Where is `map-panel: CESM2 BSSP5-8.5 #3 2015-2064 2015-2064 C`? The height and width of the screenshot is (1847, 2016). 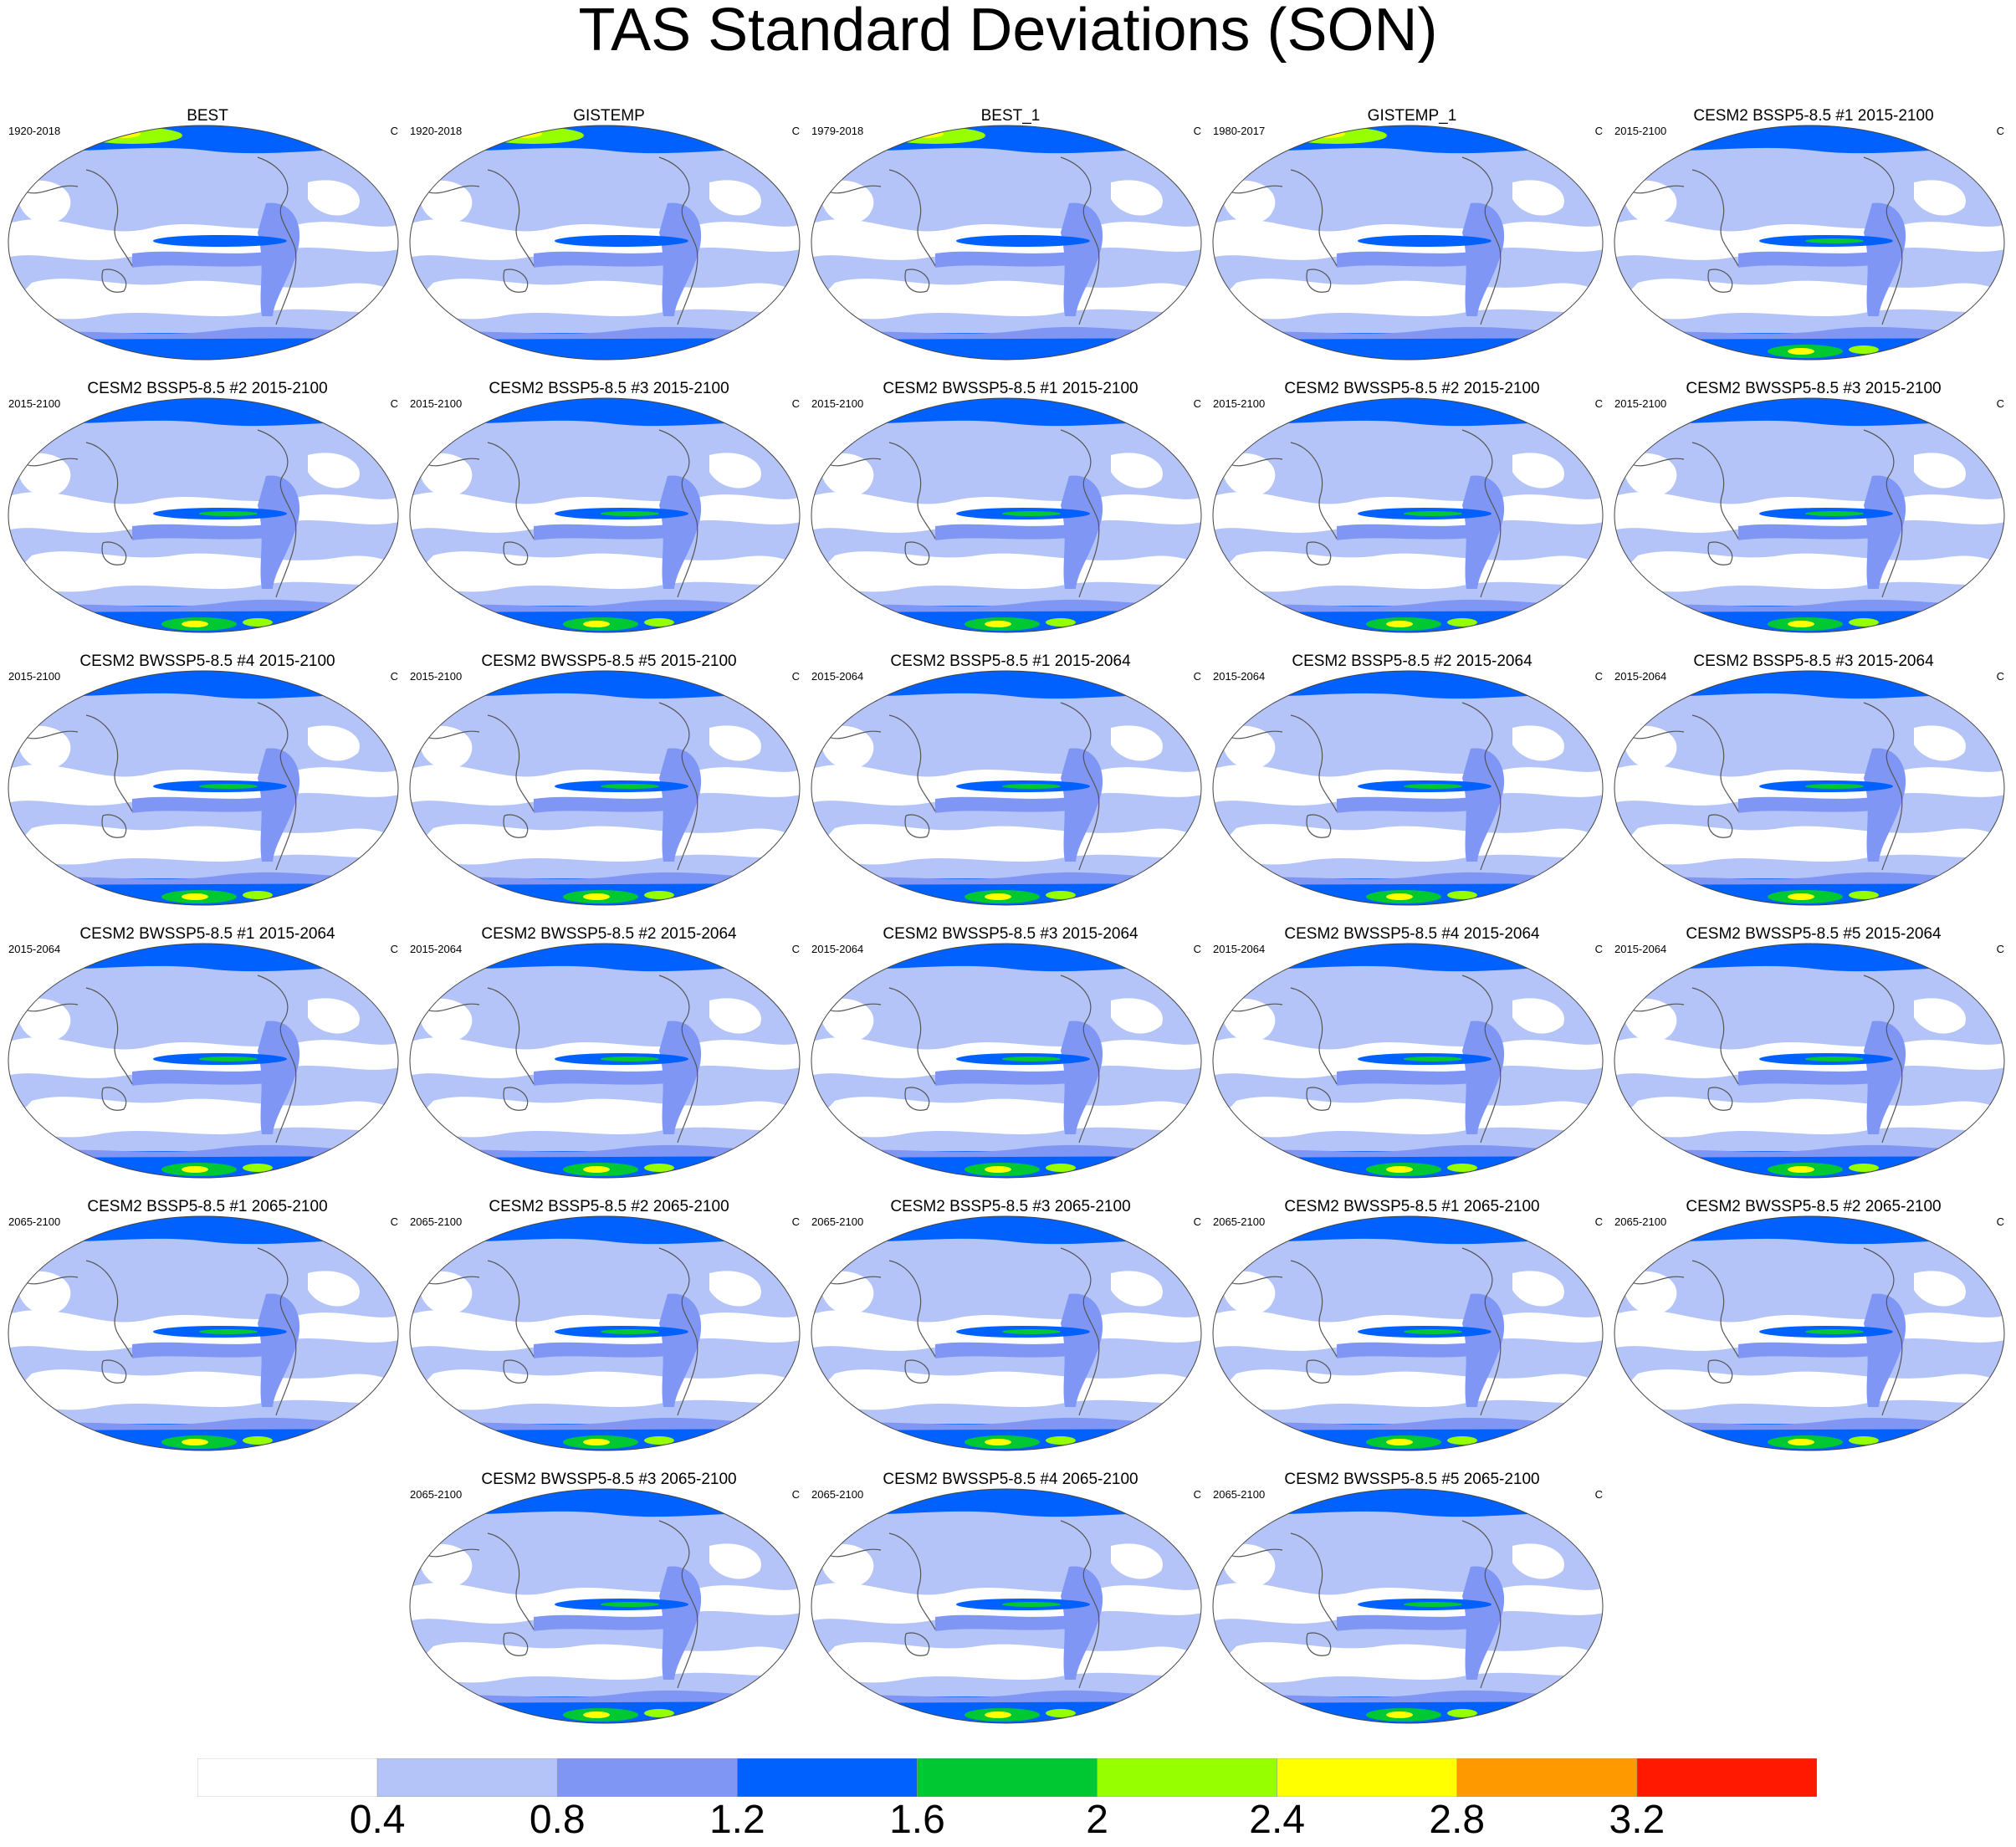 map-panel: CESM2 BSSP5-8.5 #3 2015-2064 2015-2064 C is located at coordinates (1813, 785).